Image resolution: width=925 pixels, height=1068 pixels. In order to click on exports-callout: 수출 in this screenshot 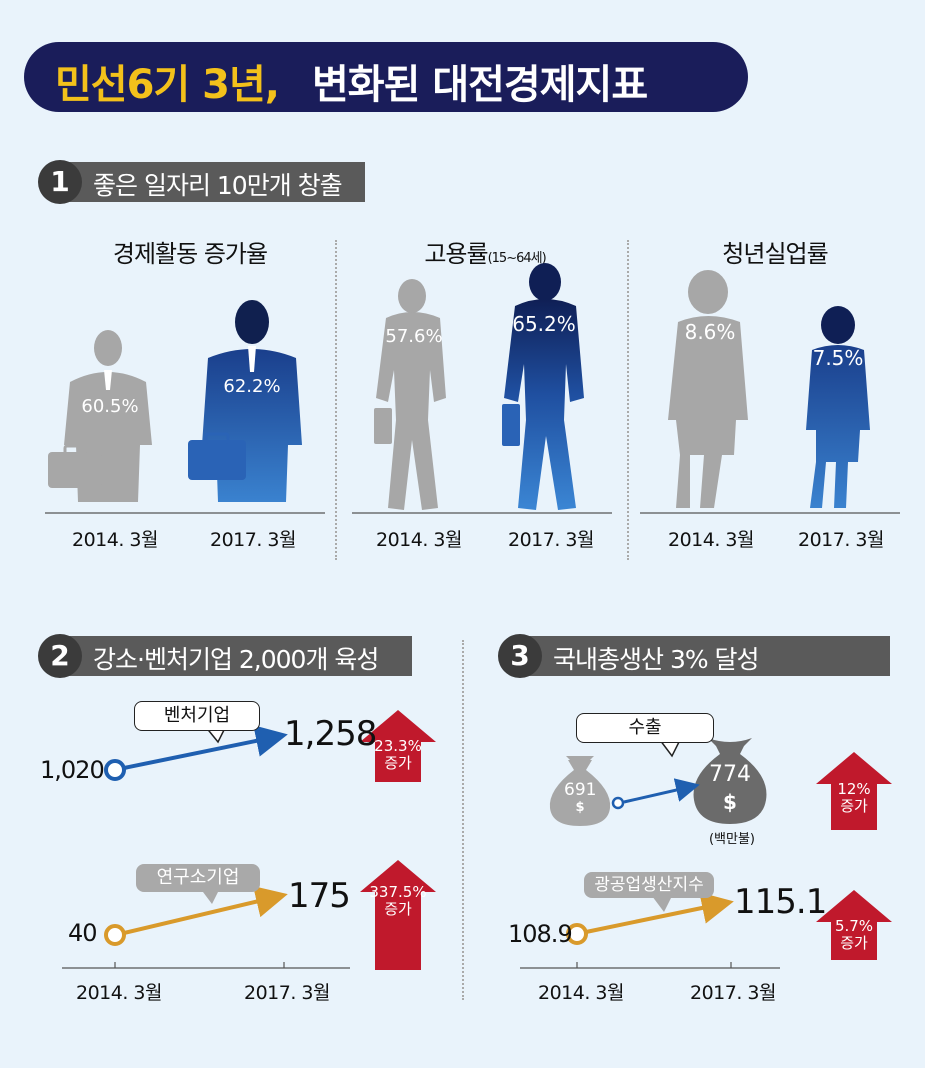, I will do `click(645, 728)`.